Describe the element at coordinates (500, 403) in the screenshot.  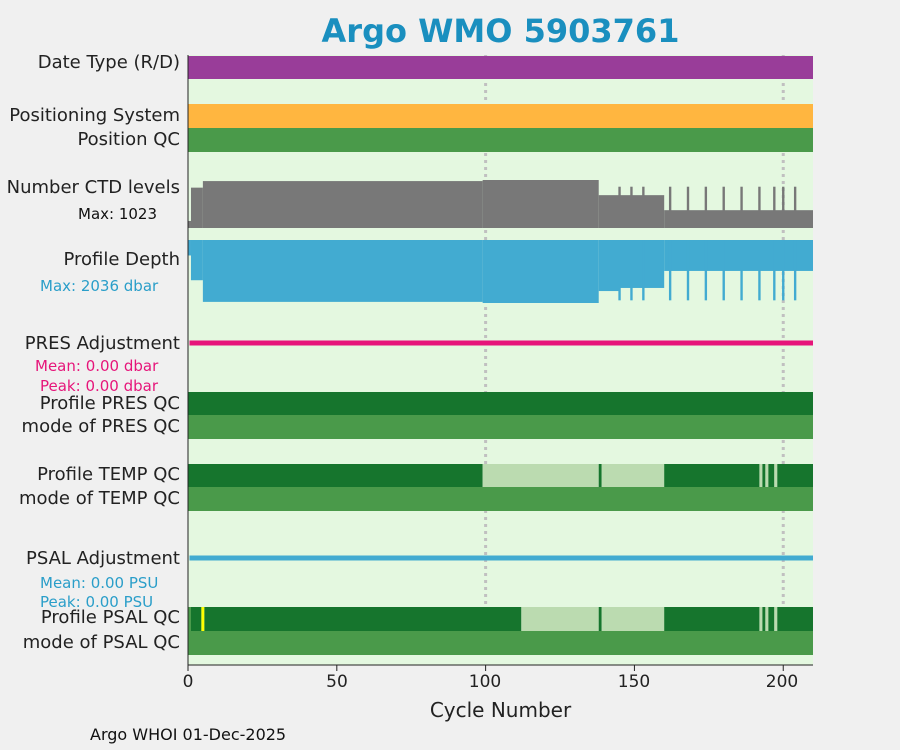
I see `profile-pres-qc-bar` at that location.